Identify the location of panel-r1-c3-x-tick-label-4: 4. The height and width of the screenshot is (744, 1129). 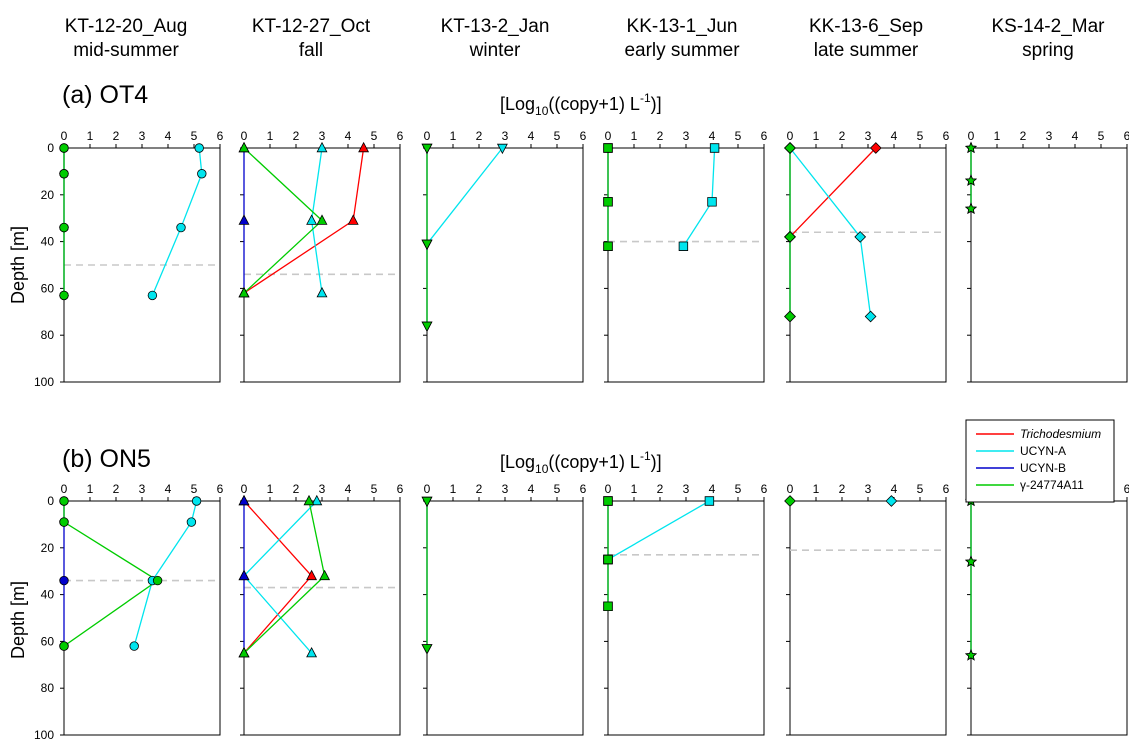
(531, 136).